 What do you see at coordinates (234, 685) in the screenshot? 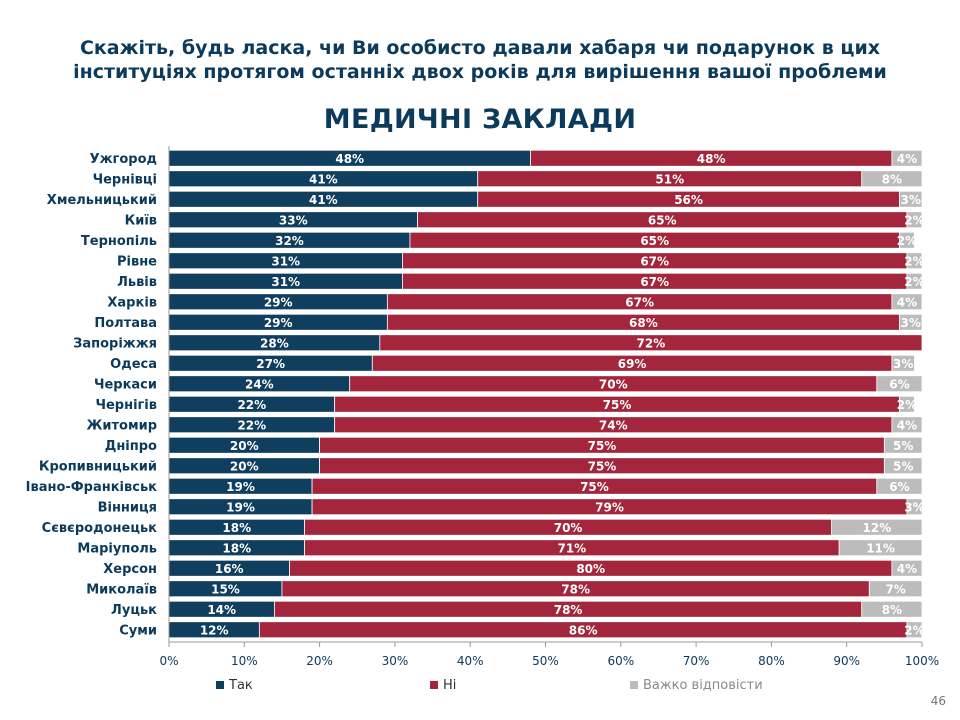
I see `legend-item-tak: Так` at bounding box center [234, 685].